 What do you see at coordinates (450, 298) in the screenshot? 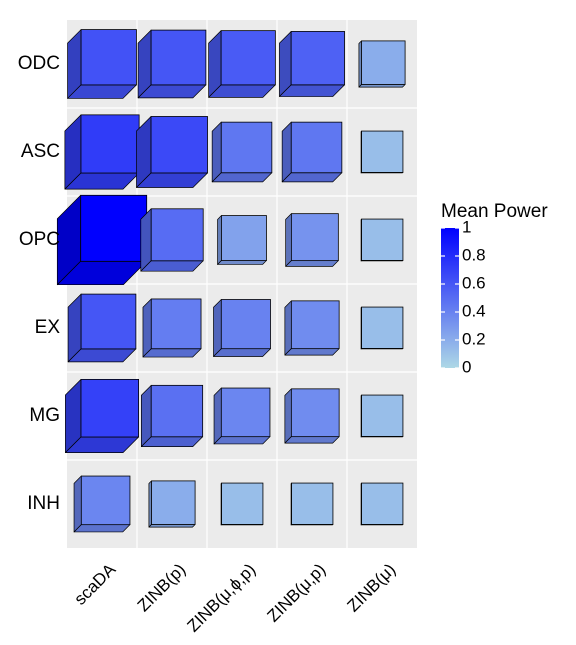
I see `legend-colorbar` at bounding box center [450, 298].